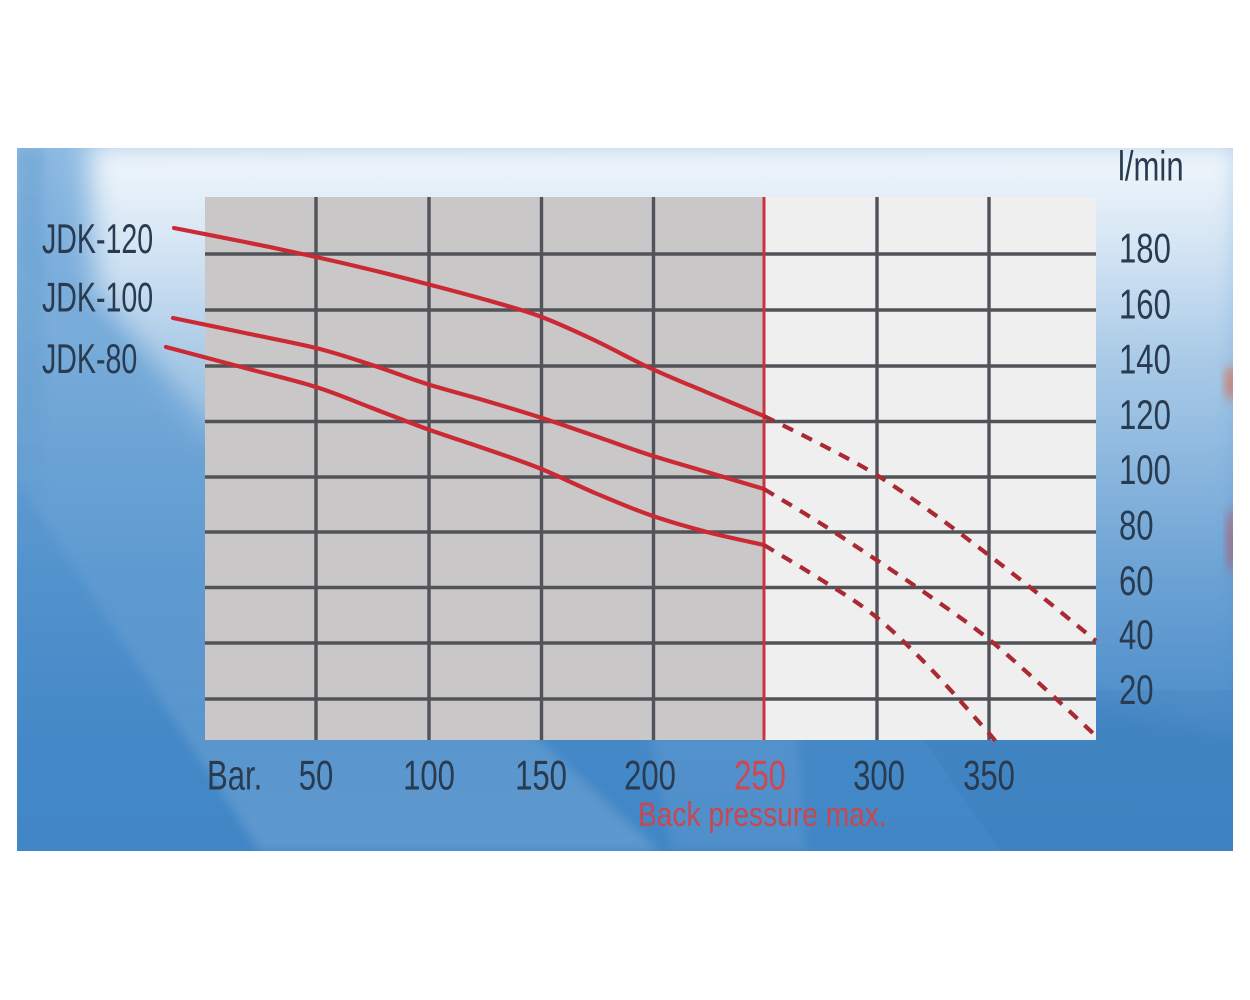  Describe the element at coordinates (97, 297) in the screenshot. I see `svg-text: JDK-100` at that location.